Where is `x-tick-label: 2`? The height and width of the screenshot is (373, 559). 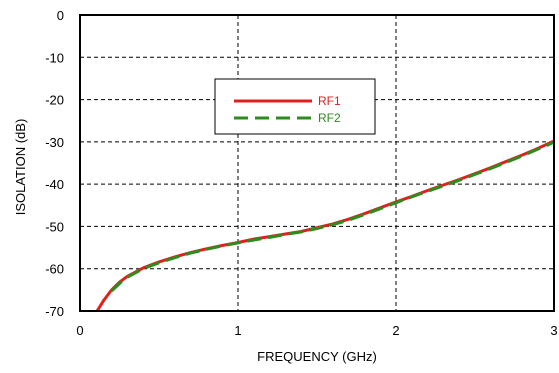
x-tick-label: 2 is located at coordinates (395, 330).